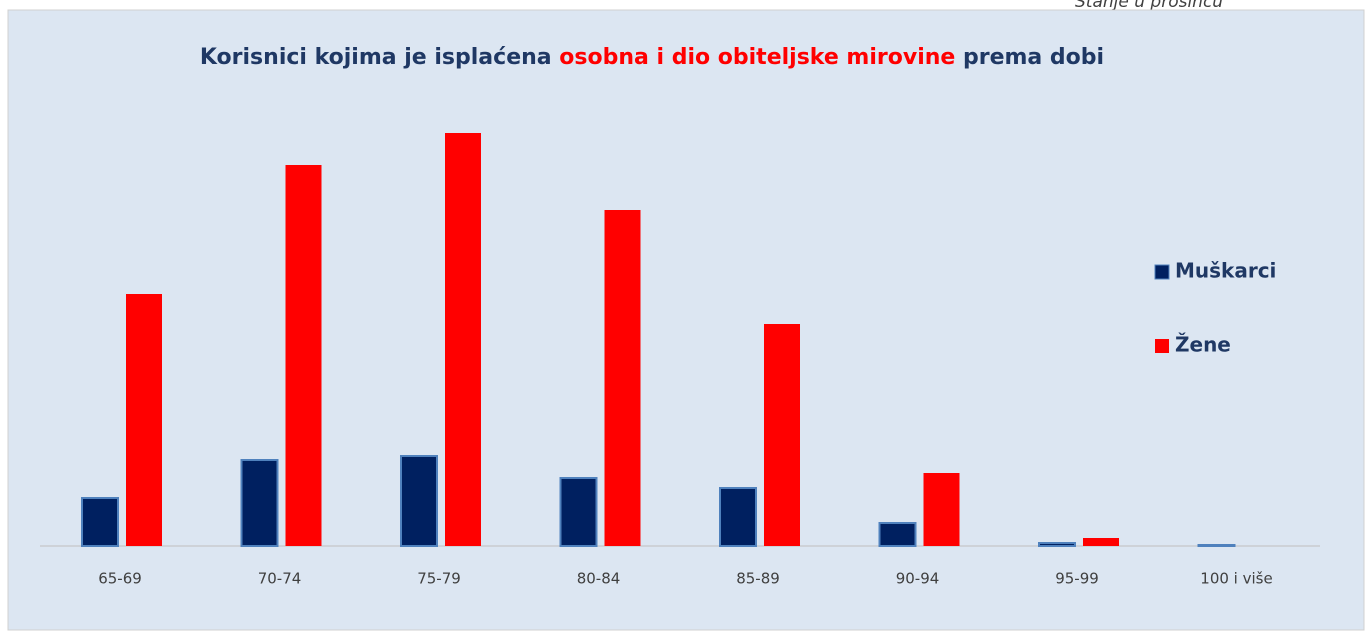 This screenshot has width=1370, height=643. What do you see at coordinates (439, 579) in the screenshot?
I see `x-tick-label: 75-79` at bounding box center [439, 579].